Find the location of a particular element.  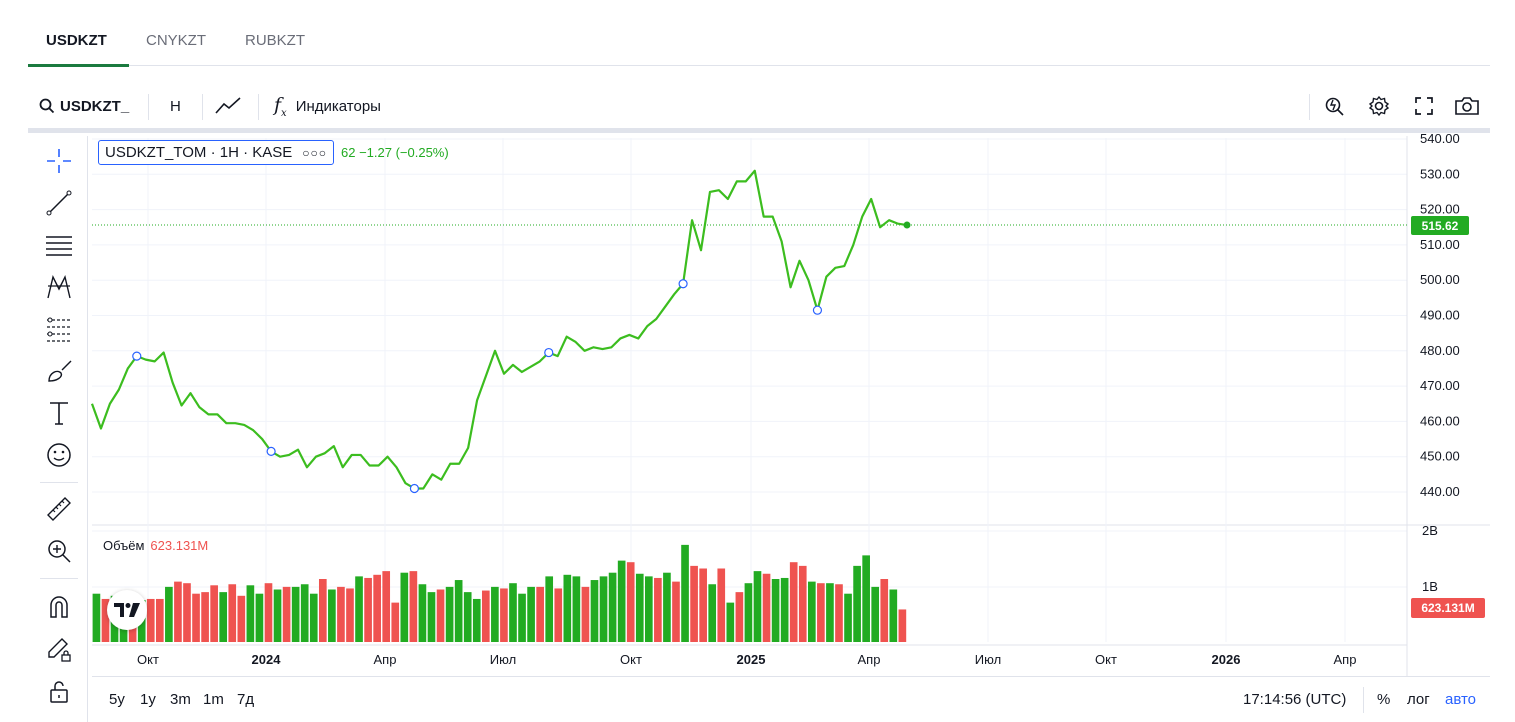

more-options-icon: ○○○ is located at coordinates (315, 152).